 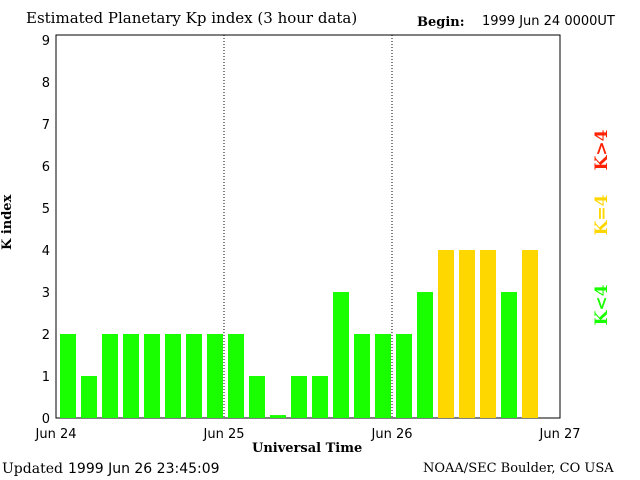 What do you see at coordinates (46, 377) in the screenshot?
I see `y-tick-label: 1` at bounding box center [46, 377].